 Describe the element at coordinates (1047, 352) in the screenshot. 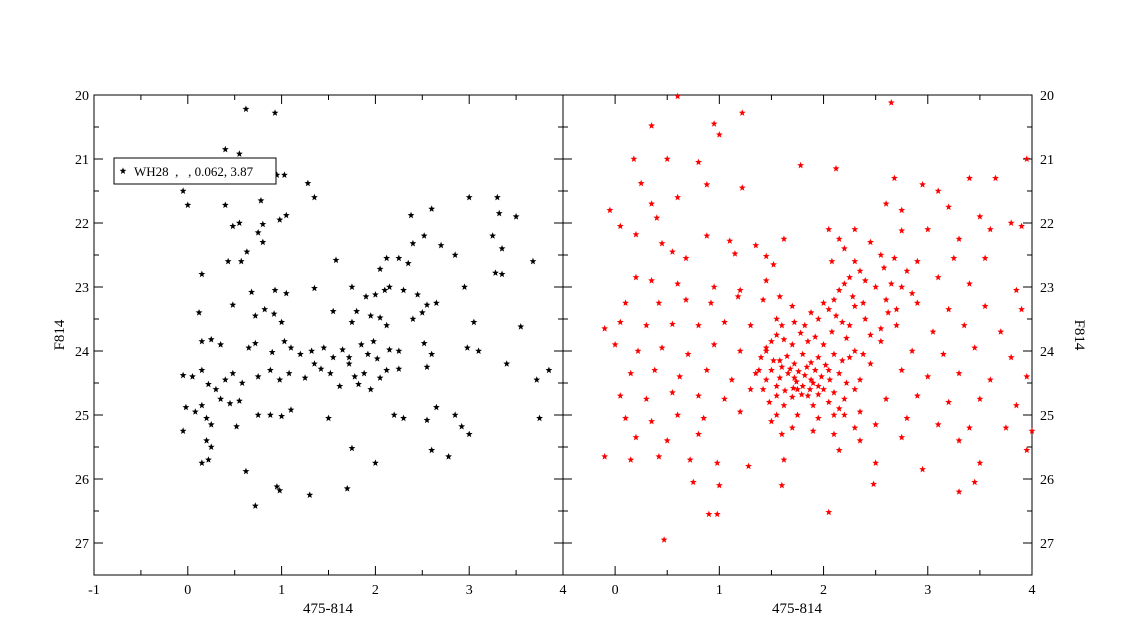

I see `y-tick-label: 24` at that location.